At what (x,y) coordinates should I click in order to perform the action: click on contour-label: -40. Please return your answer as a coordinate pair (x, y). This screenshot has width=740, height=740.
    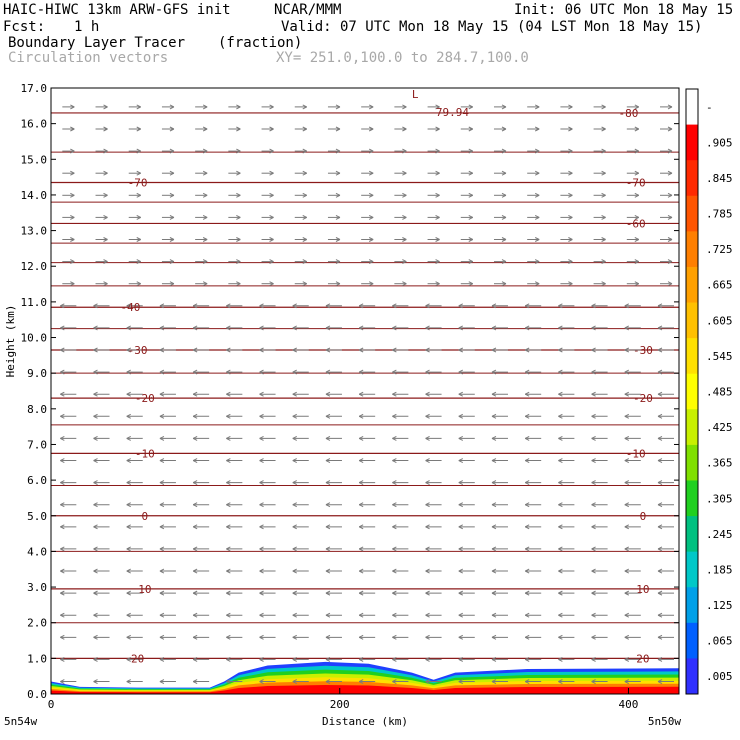
    Looking at the image, I should click on (130, 307).